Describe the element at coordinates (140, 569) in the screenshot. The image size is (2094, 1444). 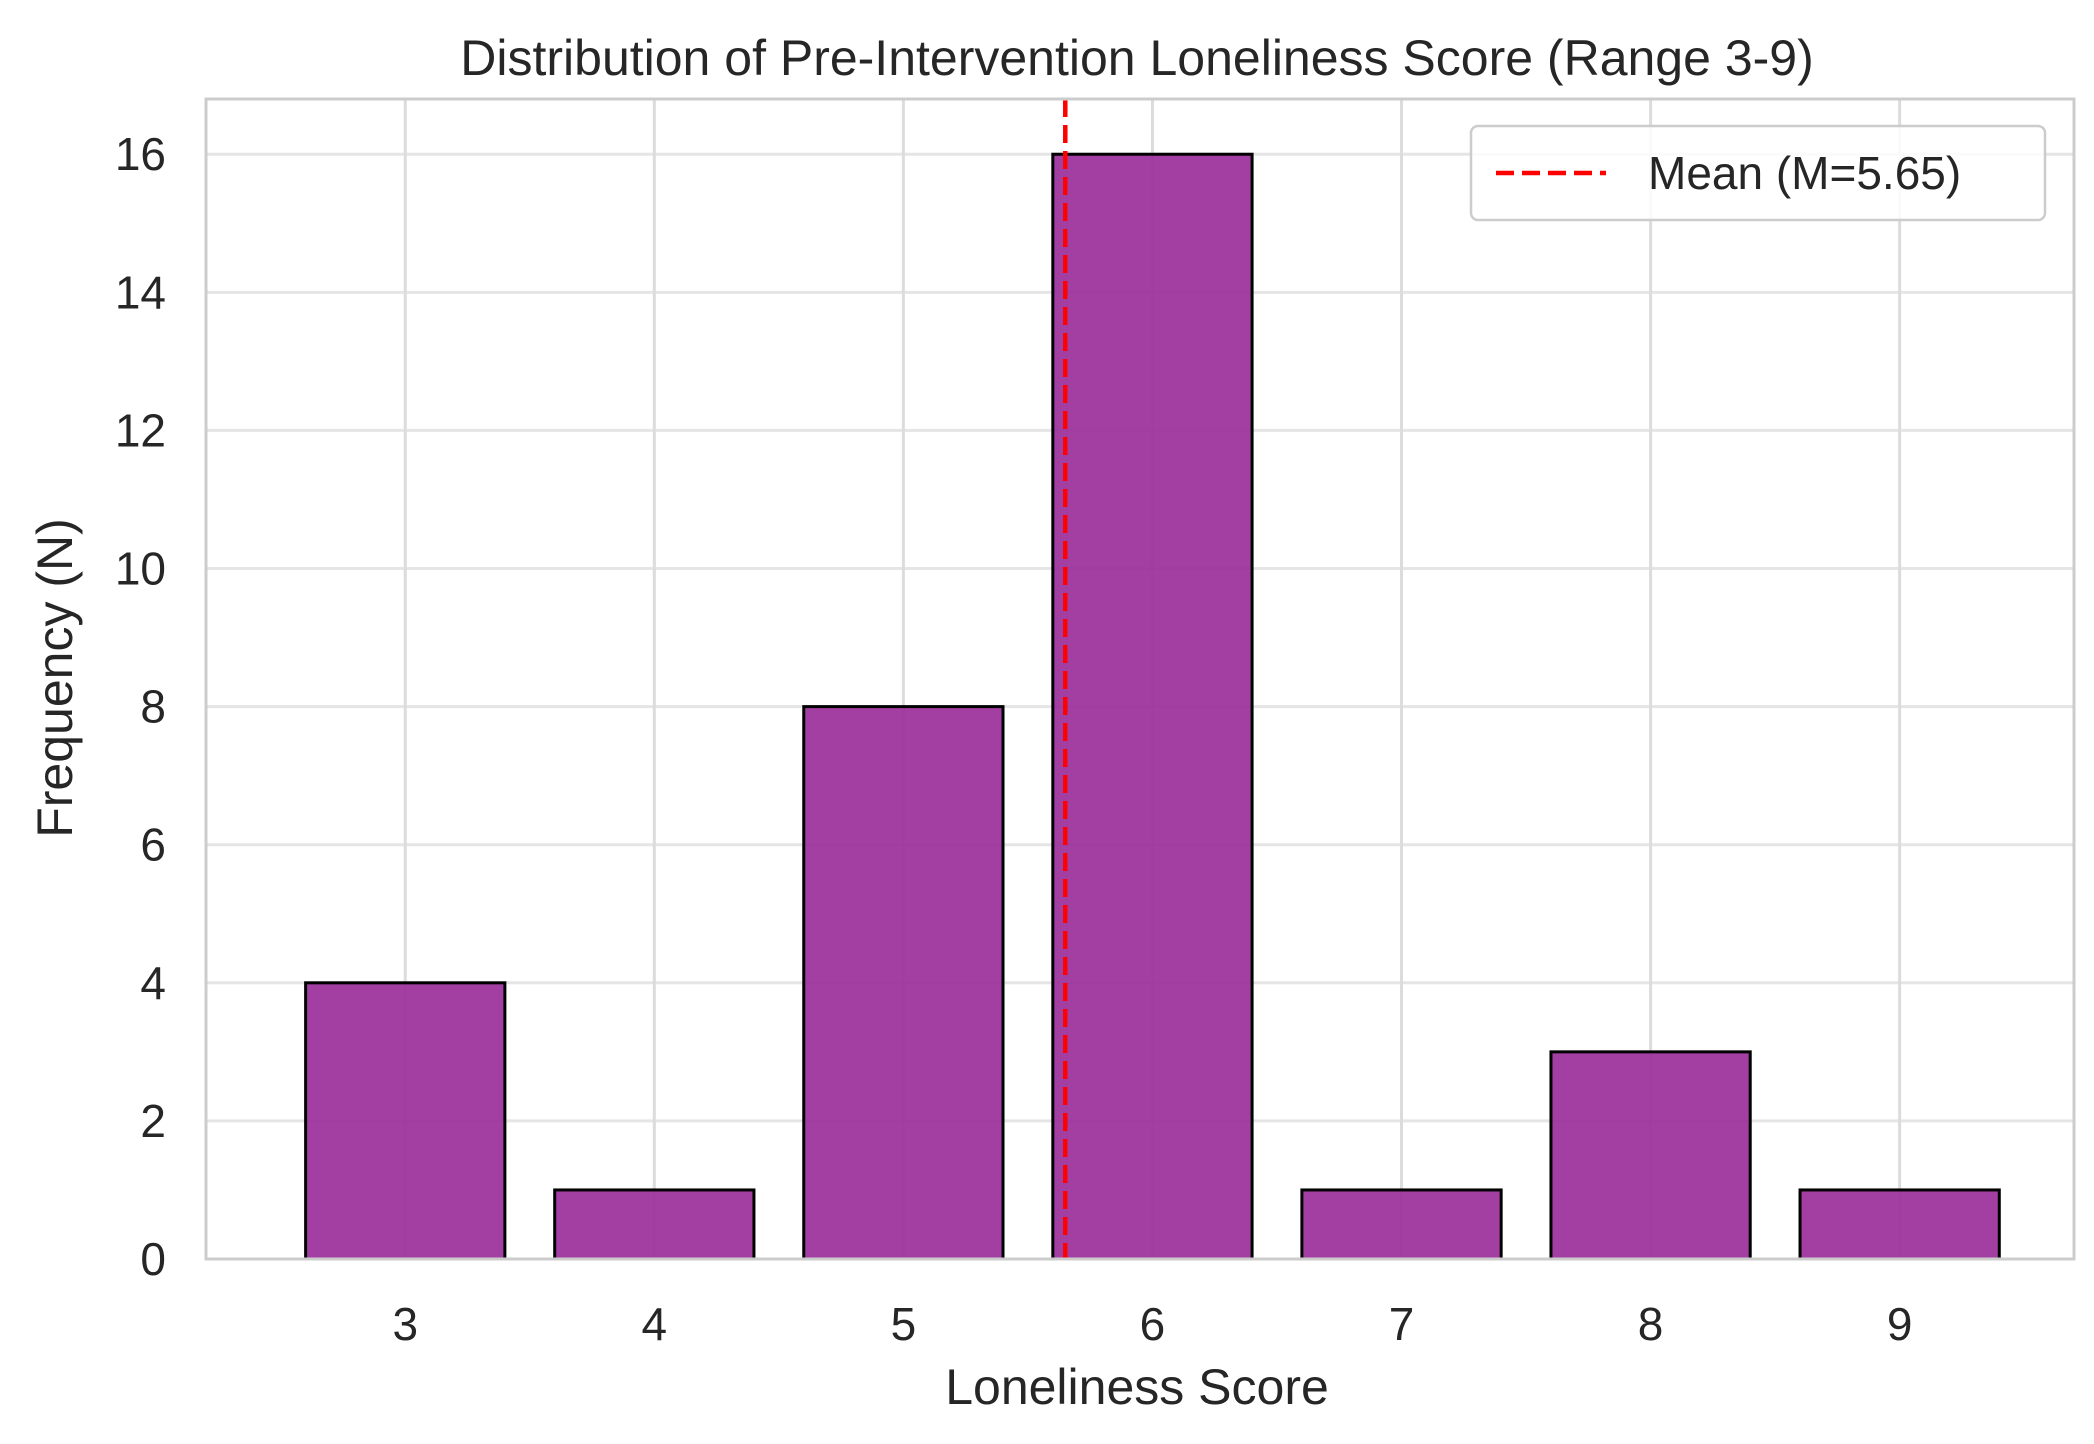
I see `y-tick-label: 10` at that location.